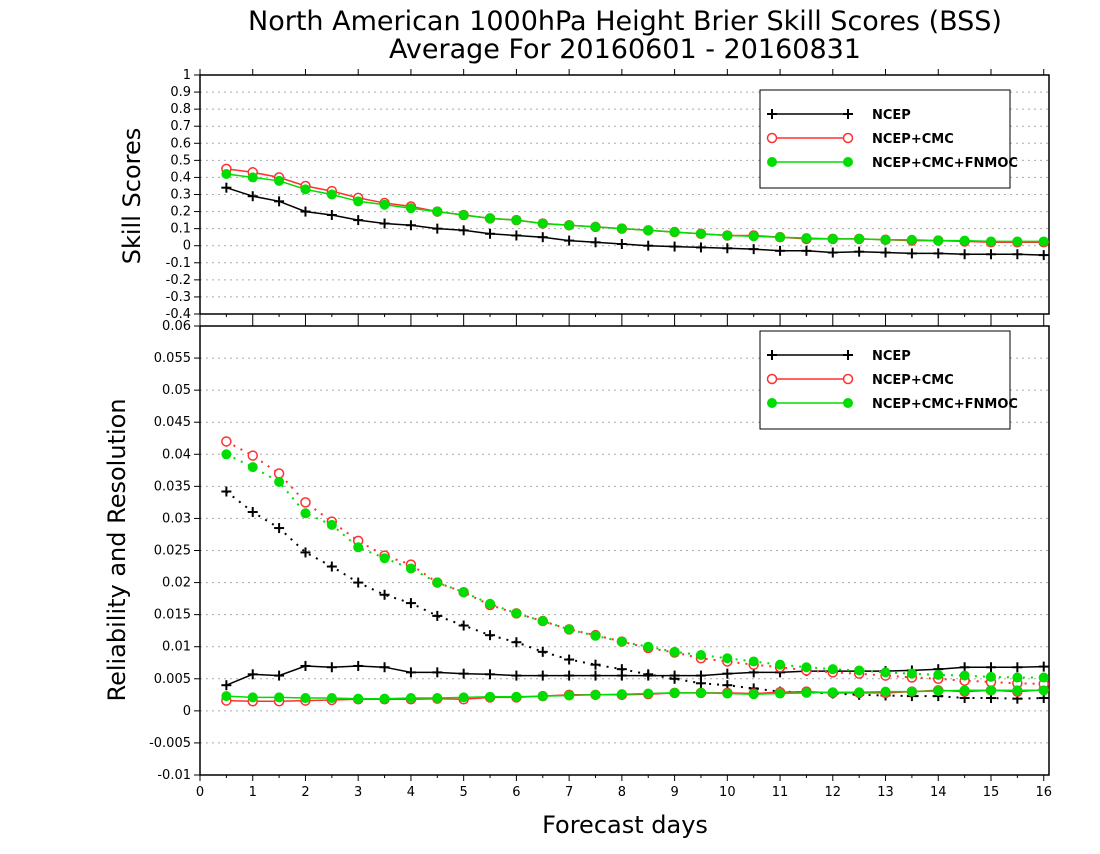  Describe the element at coordinates (516, 792) in the screenshot. I see `x-tick-label: 6` at that location.